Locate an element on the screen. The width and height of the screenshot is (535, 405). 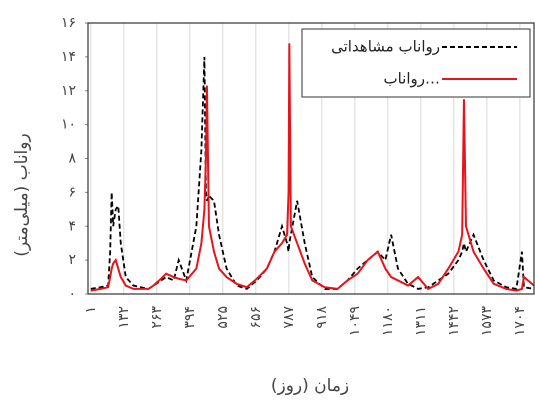
x-tick-label: ۶۵۶ is located at coordinates (256, 317).